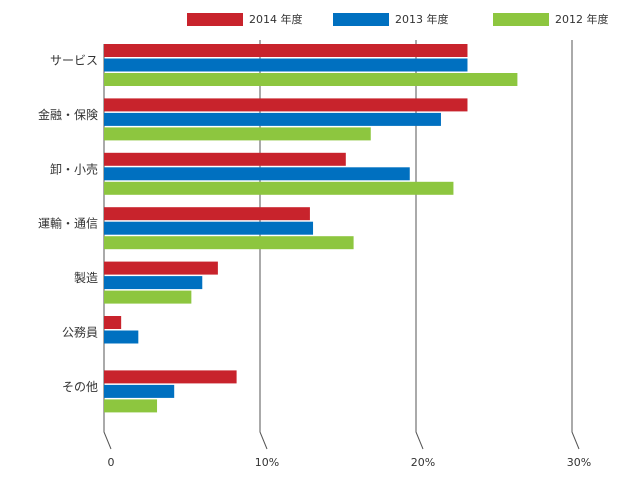 The image size is (640, 480). What do you see at coordinates (74, 168) in the screenshot?
I see `category-label-2: 卸・小売` at bounding box center [74, 168].